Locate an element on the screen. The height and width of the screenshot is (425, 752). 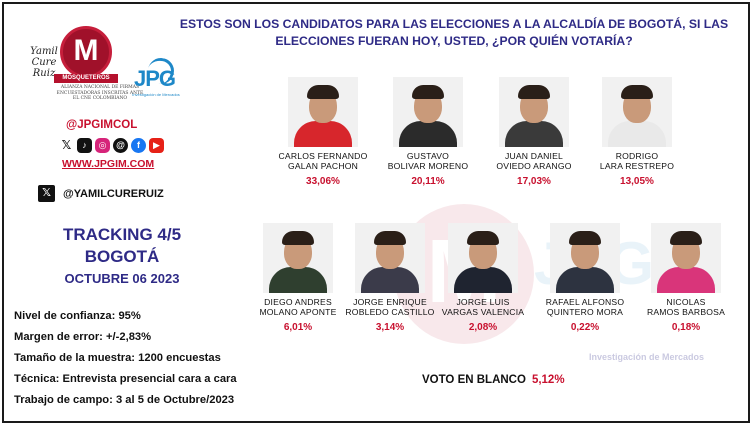
mosqueteros-logo: M is located at coordinates (86, 52).